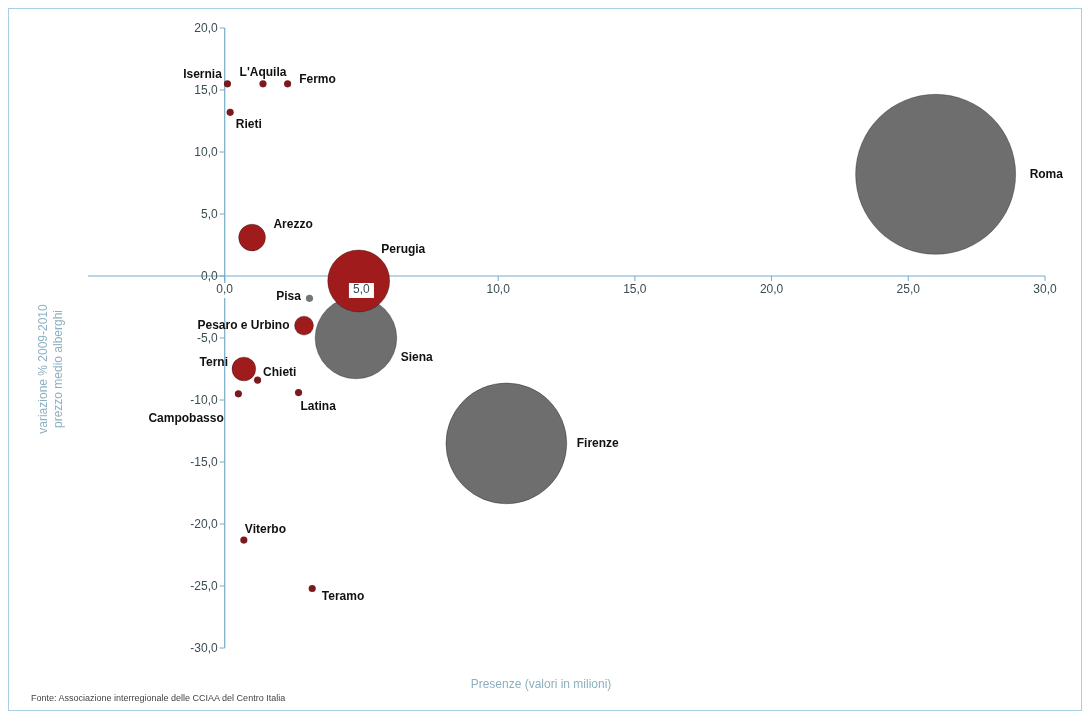 The width and height of the screenshot is (1090, 719). Describe the element at coordinates (203, 74) in the screenshot. I see `series-label: Isernia` at that location.